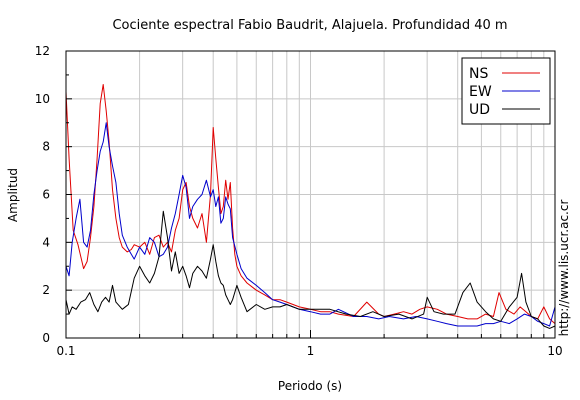 This screenshot has height=400, width=580. What do you see at coordinates (564, 268) in the screenshot?
I see `side-url-label: http://www.lis.ucr.ac.cr` at bounding box center [564, 268].